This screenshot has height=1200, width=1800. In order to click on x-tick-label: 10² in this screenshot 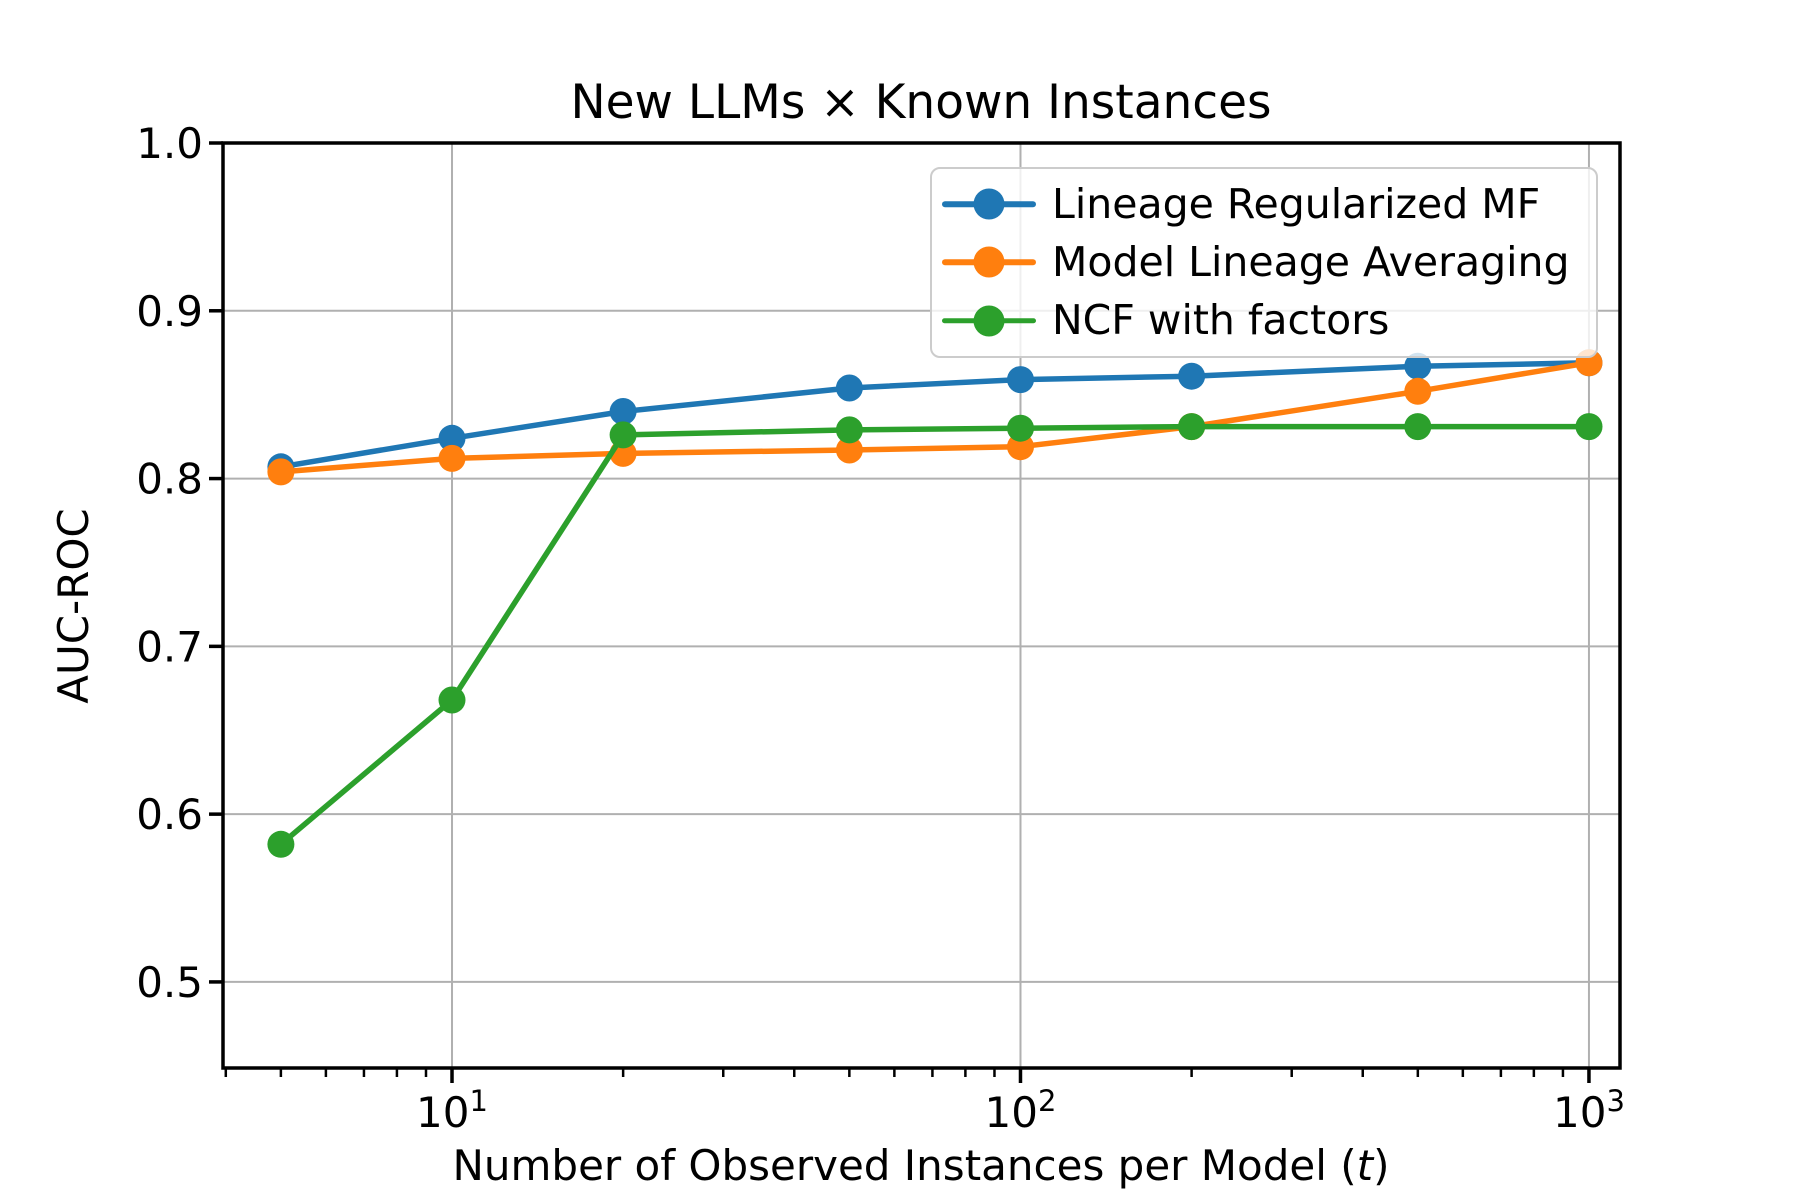, I will do `click(1021, 1110)`.